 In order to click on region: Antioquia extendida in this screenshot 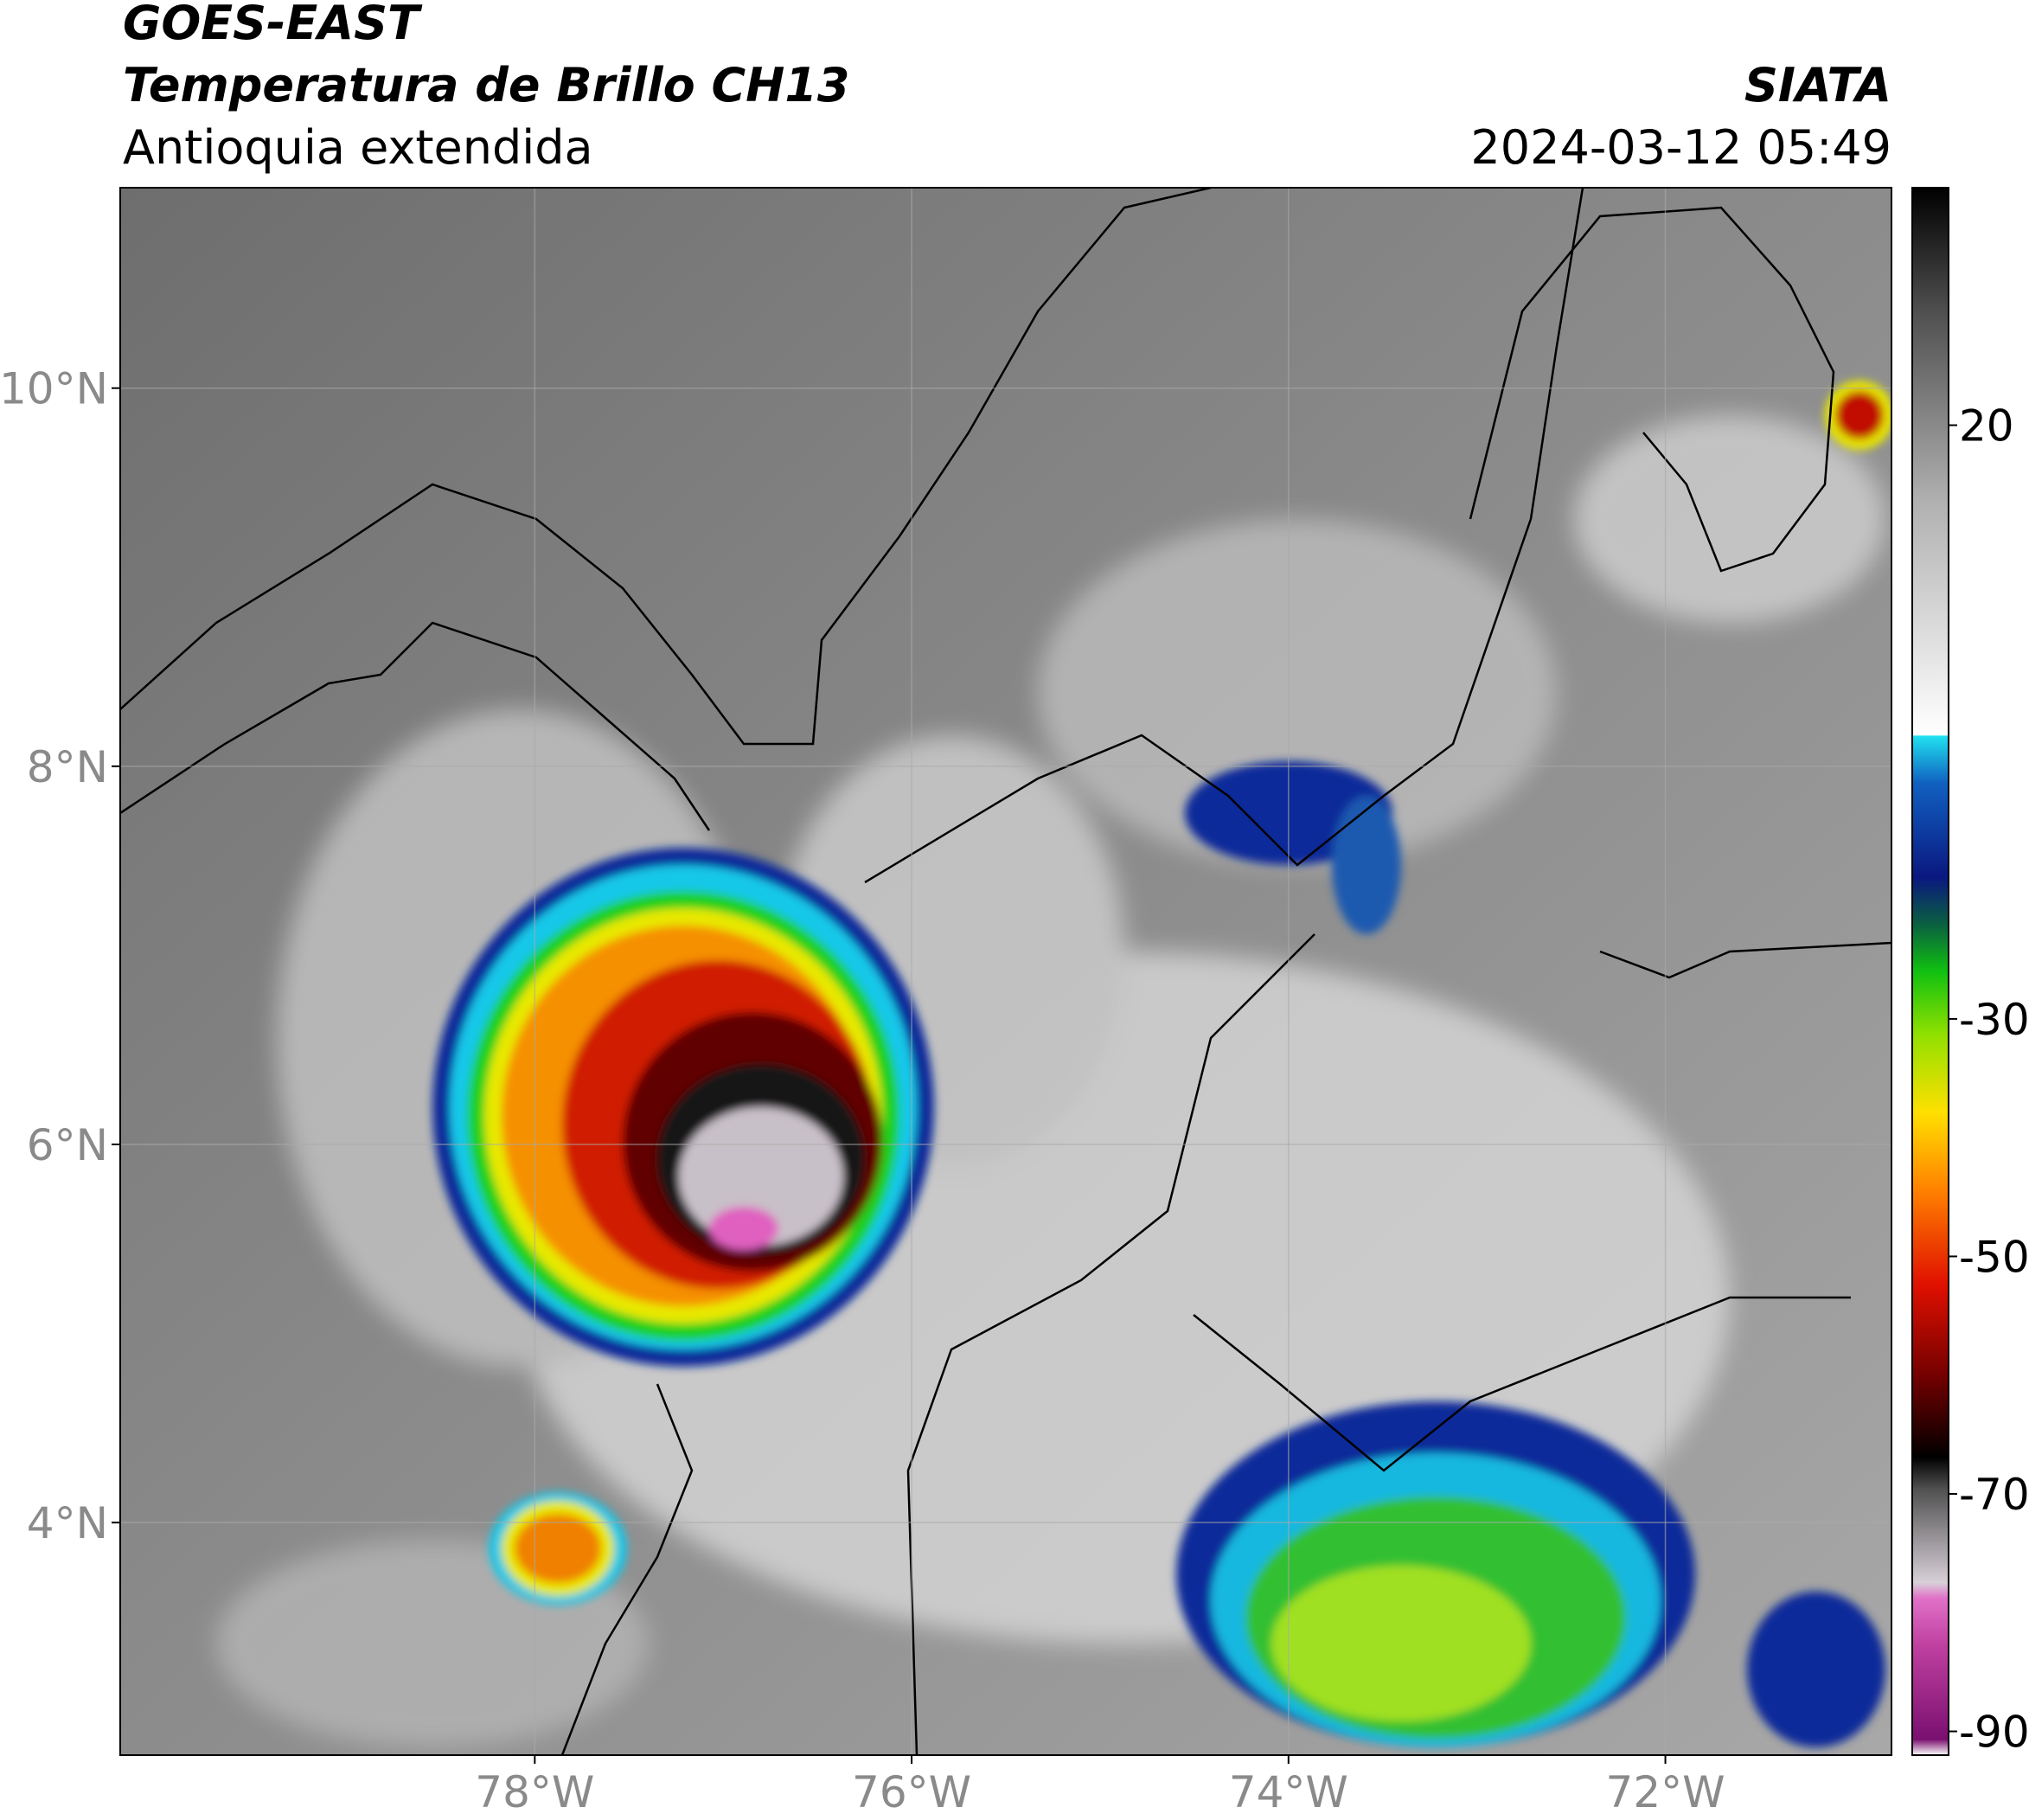, I will do `click(358, 147)`.